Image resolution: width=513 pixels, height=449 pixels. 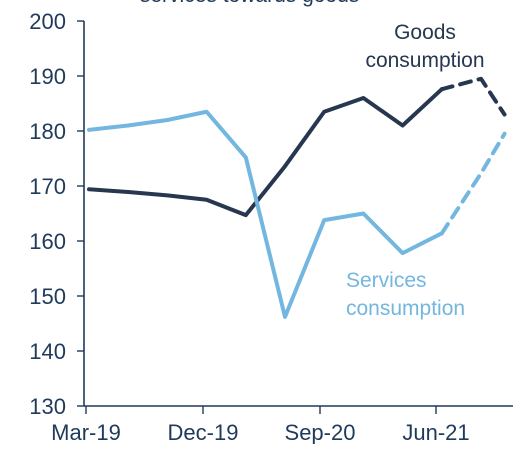 I want to click on y-tick-label-130: 130, so click(x=47, y=406).